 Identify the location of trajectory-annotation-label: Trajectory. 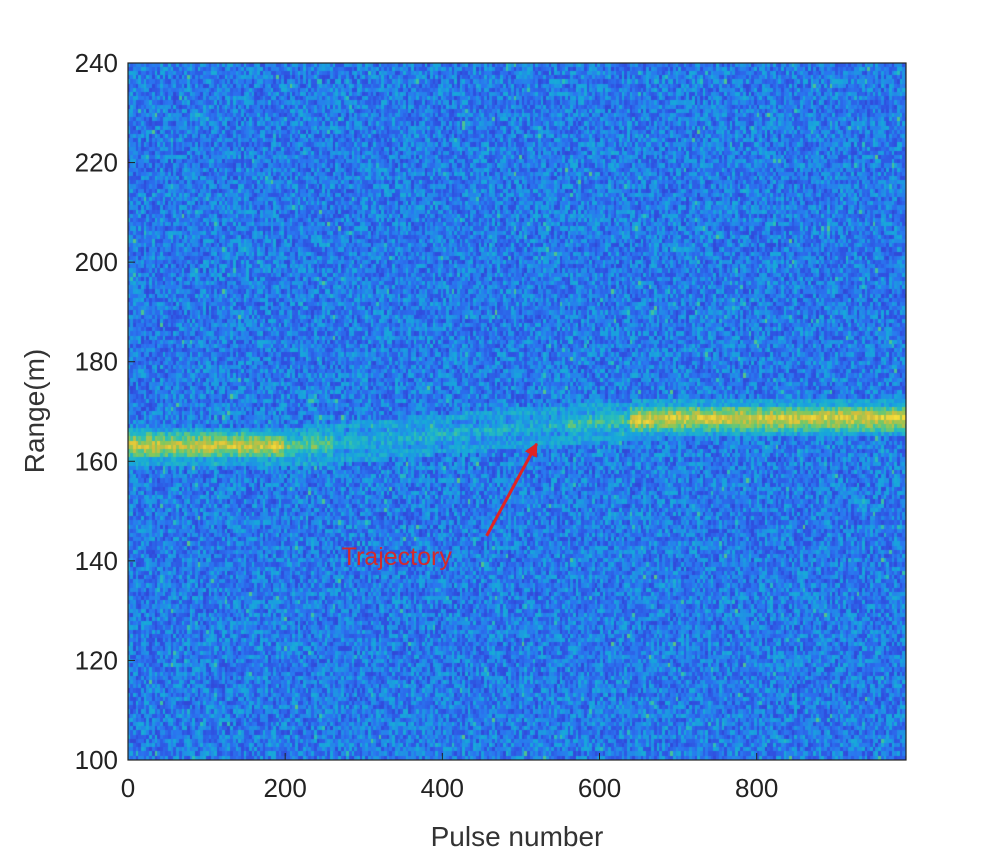
(397, 557).